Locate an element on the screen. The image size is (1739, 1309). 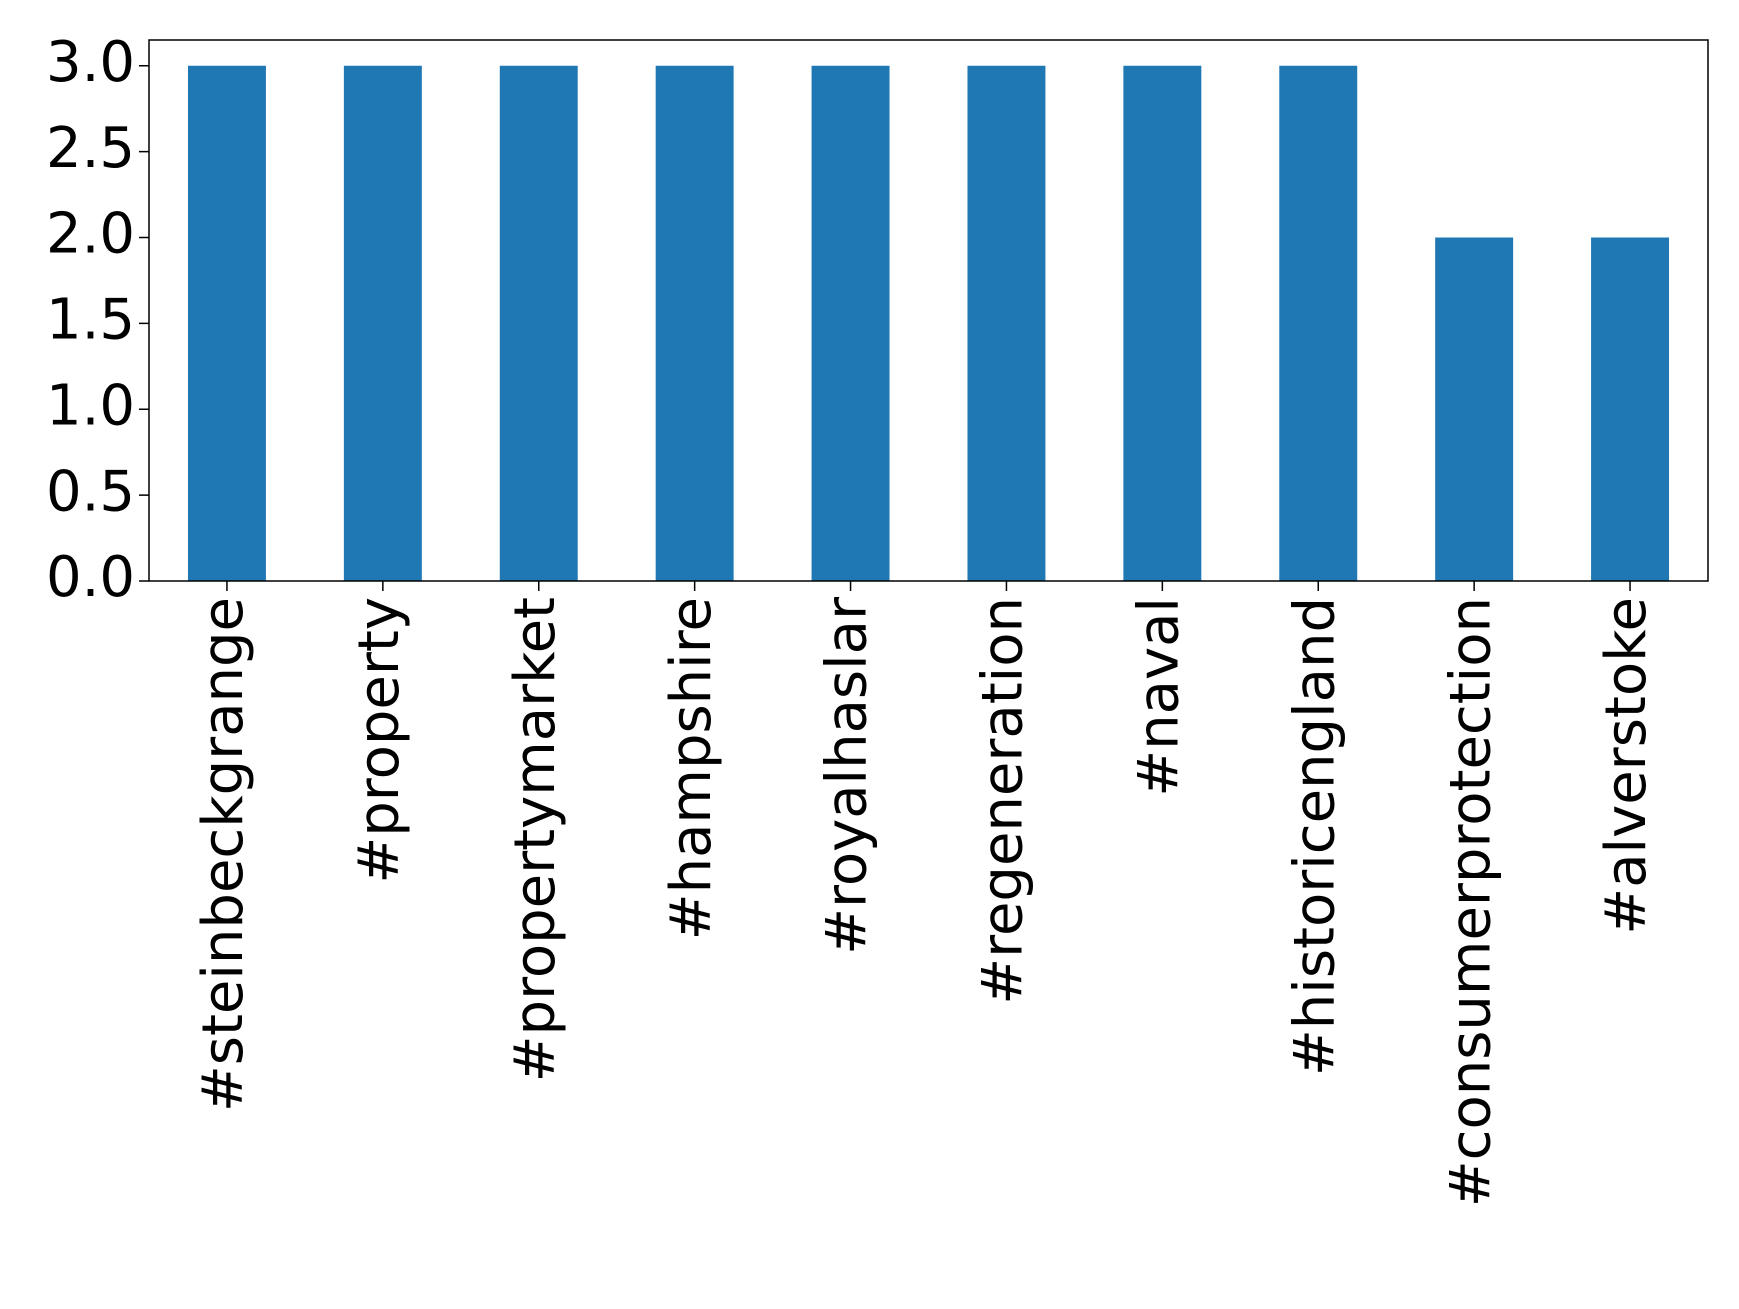
y-tick-label: 1.0 is located at coordinates (90, 405).